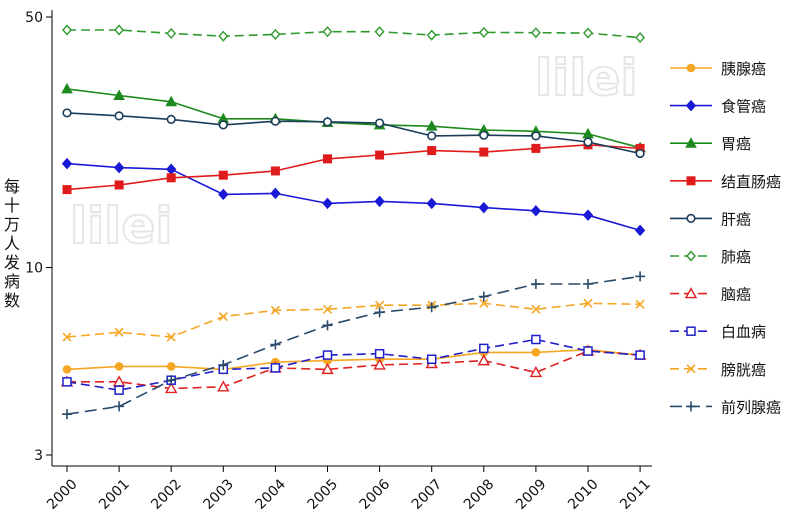  Describe the element at coordinates (710, 295) in the screenshot. I see `legend-item: 脑癌` at that location.